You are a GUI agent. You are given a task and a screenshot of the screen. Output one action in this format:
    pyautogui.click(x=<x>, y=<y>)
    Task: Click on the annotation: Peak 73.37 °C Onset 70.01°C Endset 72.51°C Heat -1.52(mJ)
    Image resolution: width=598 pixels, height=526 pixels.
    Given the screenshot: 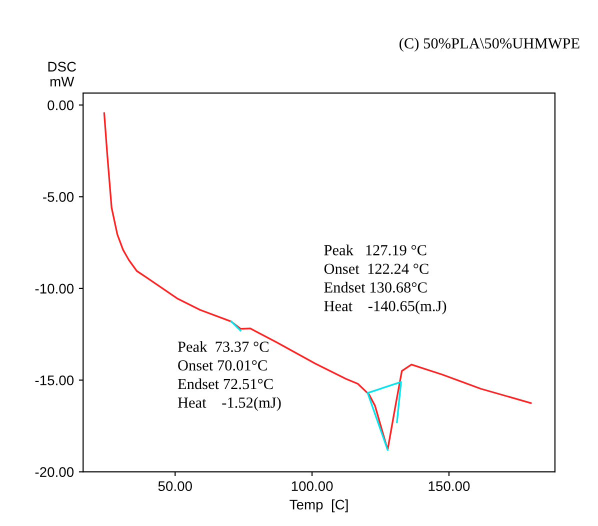 What is the action you would take?
    pyautogui.click(x=229, y=376)
    